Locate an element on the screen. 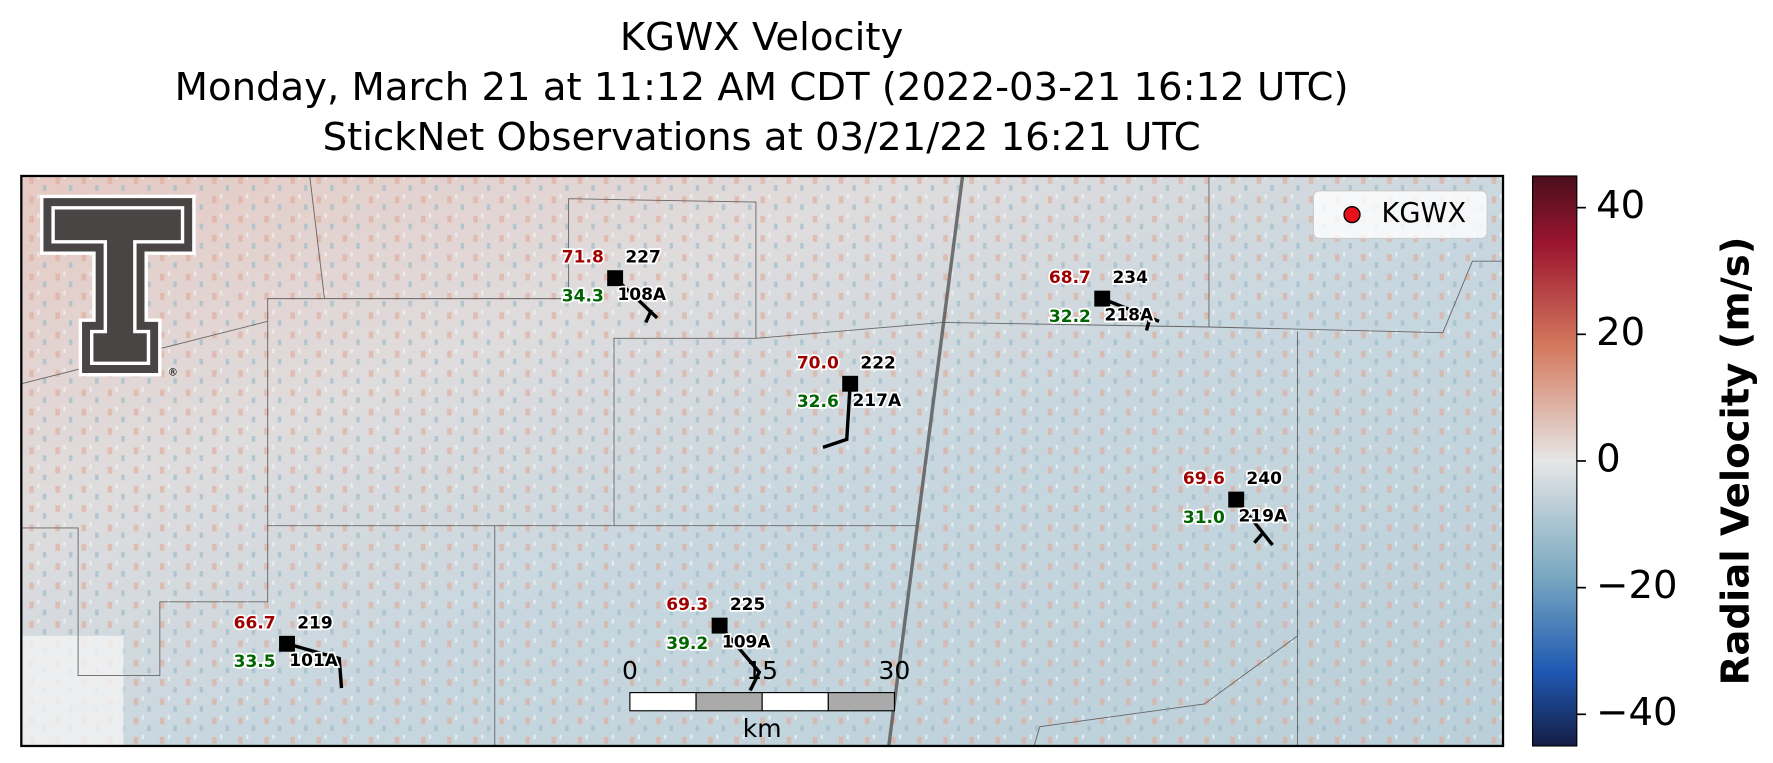  temperature: 70.0 is located at coordinates (818, 363).